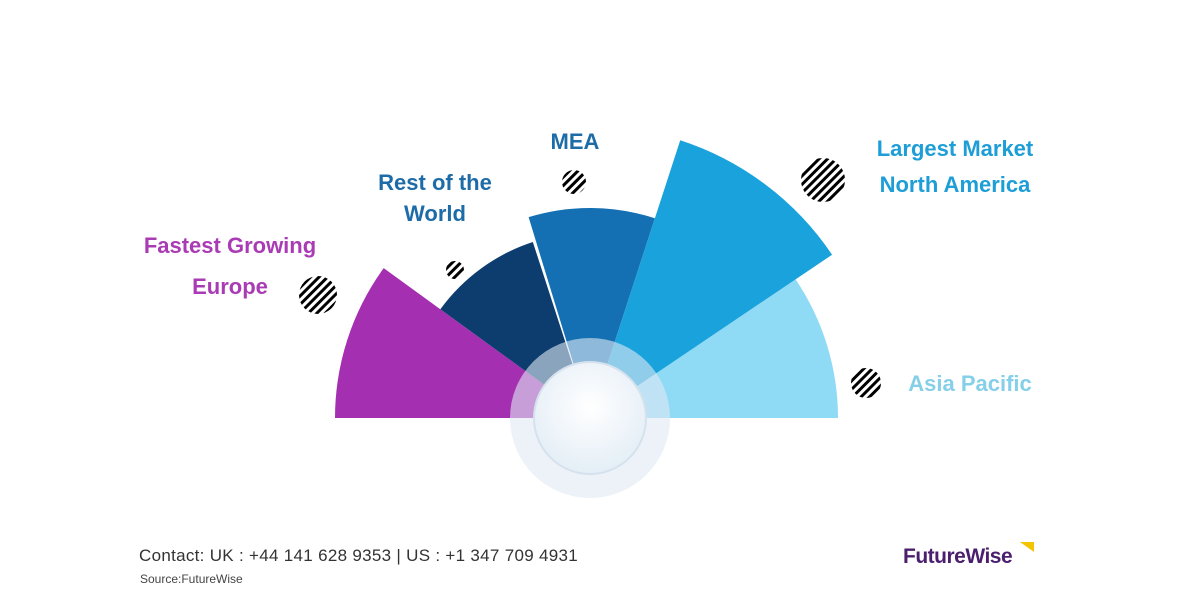 The height and width of the screenshot is (600, 1200). What do you see at coordinates (958, 556) in the screenshot?
I see `futurewise-logo: FutureWise` at bounding box center [958, 556].